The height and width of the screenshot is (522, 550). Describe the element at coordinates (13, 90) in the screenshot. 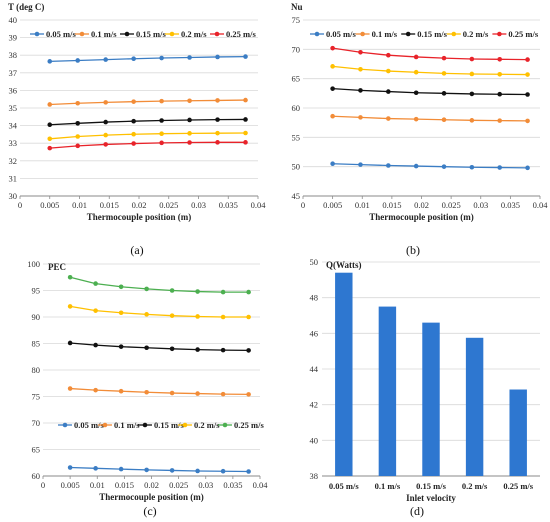

I see `y-tick-label: 36` at that location.